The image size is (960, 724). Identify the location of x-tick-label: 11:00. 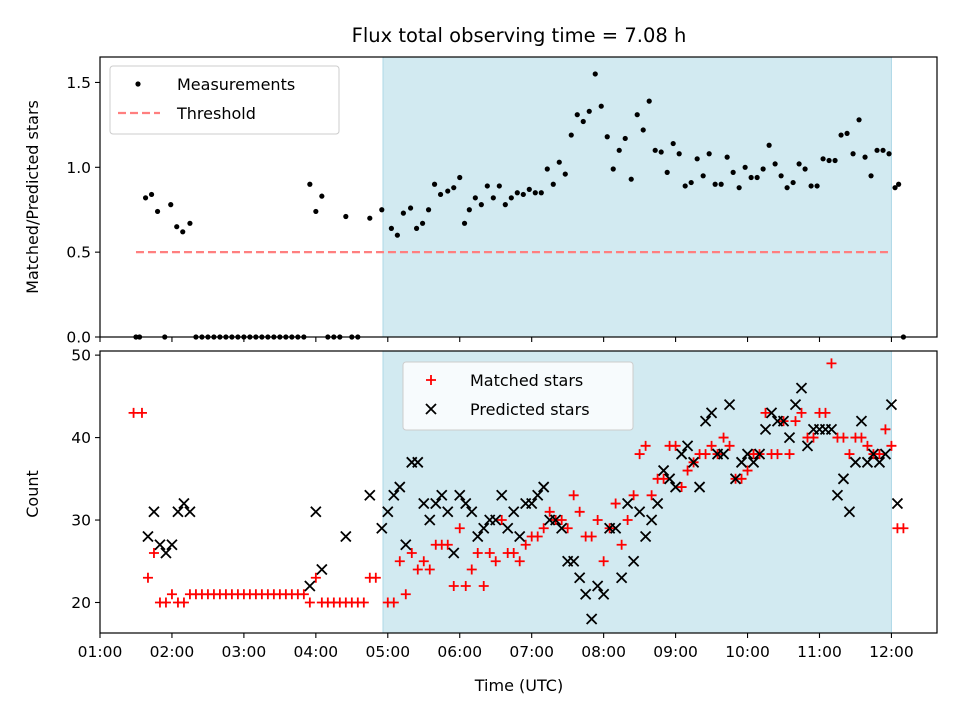
(819, 652).